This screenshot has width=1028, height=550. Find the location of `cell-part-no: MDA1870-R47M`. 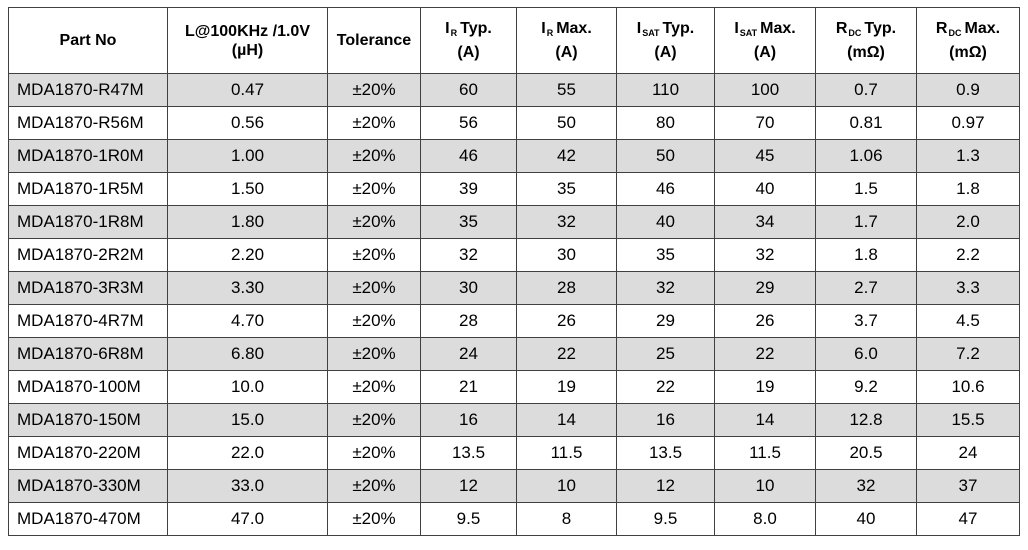

cell-part-no: MDA1870-R47M is located at coordinates (88, 90).